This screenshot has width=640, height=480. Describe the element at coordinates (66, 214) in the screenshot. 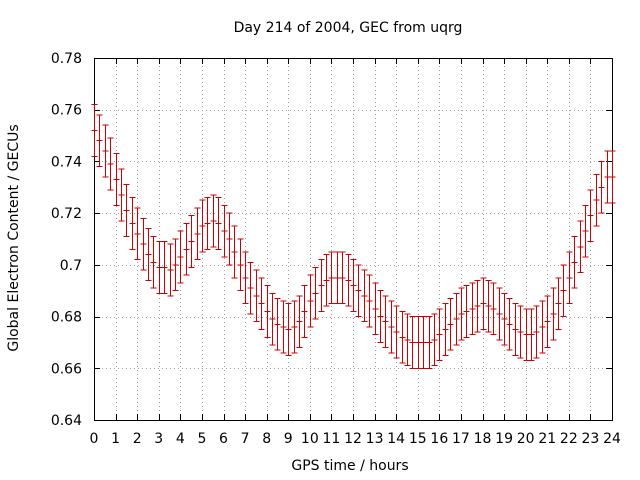

I see `y-tick-label: 0.72` at that location.